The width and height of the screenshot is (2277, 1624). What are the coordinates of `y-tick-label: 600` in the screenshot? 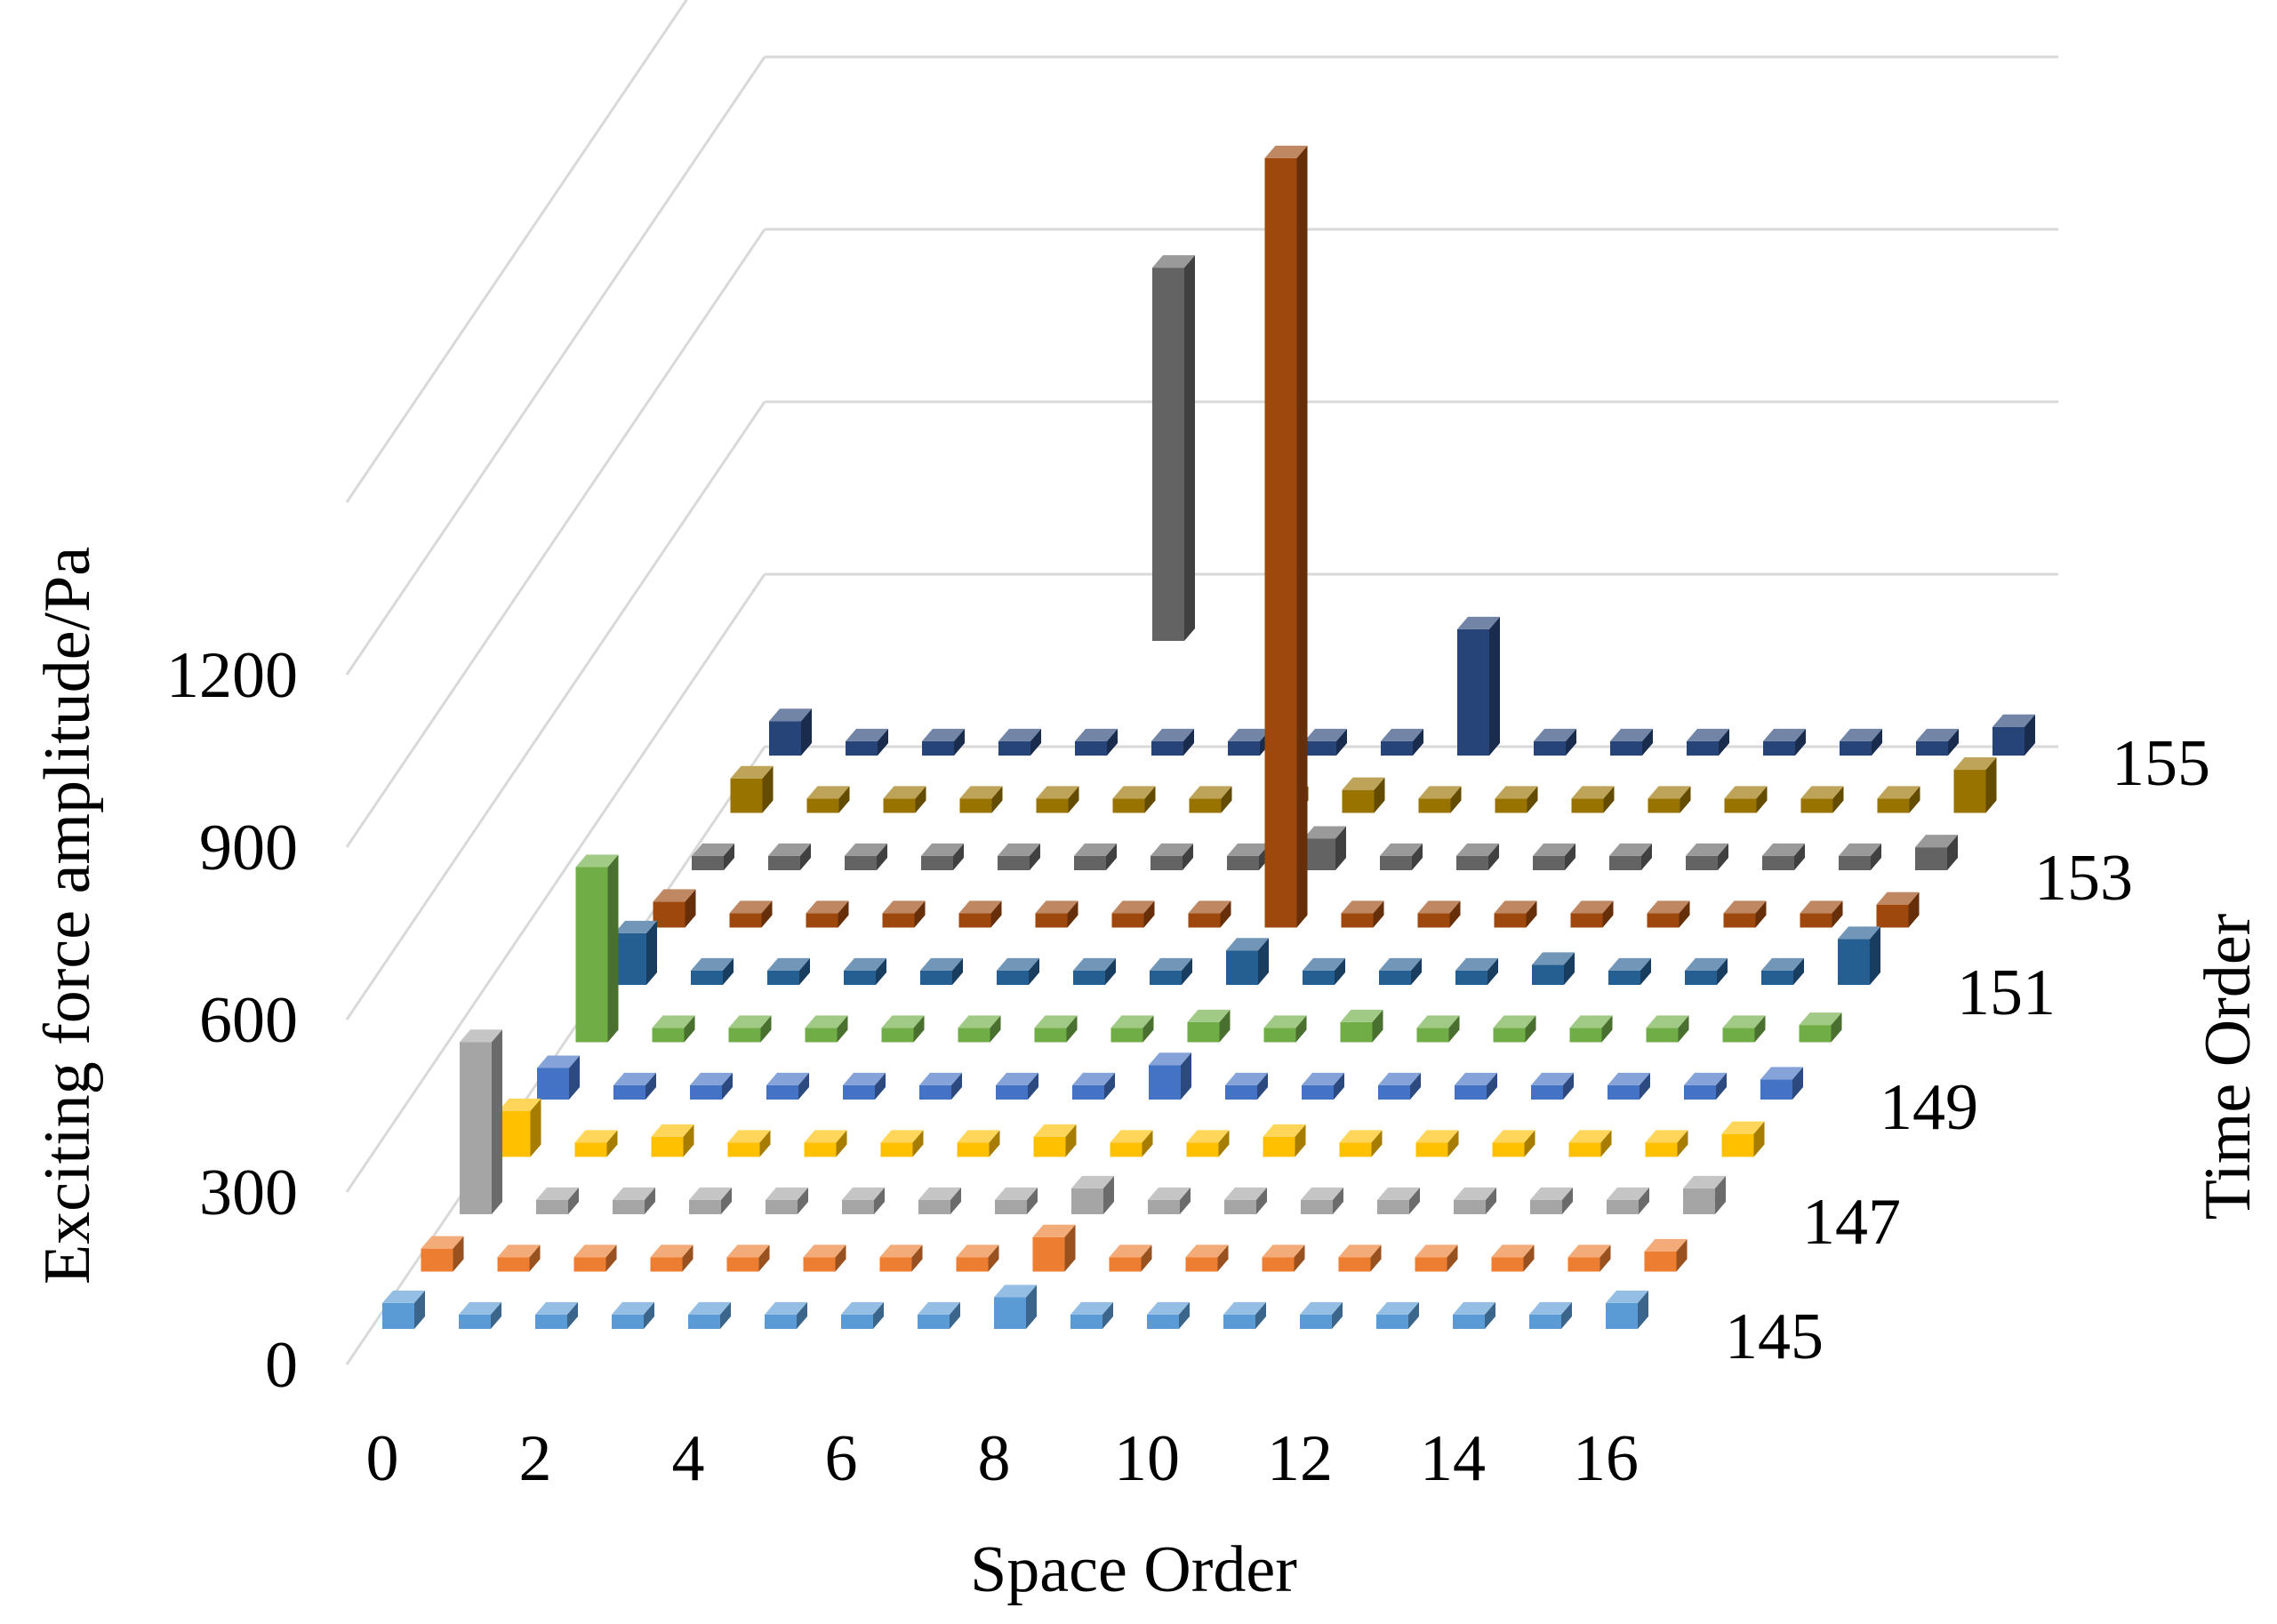 It's located at (248, 1020).